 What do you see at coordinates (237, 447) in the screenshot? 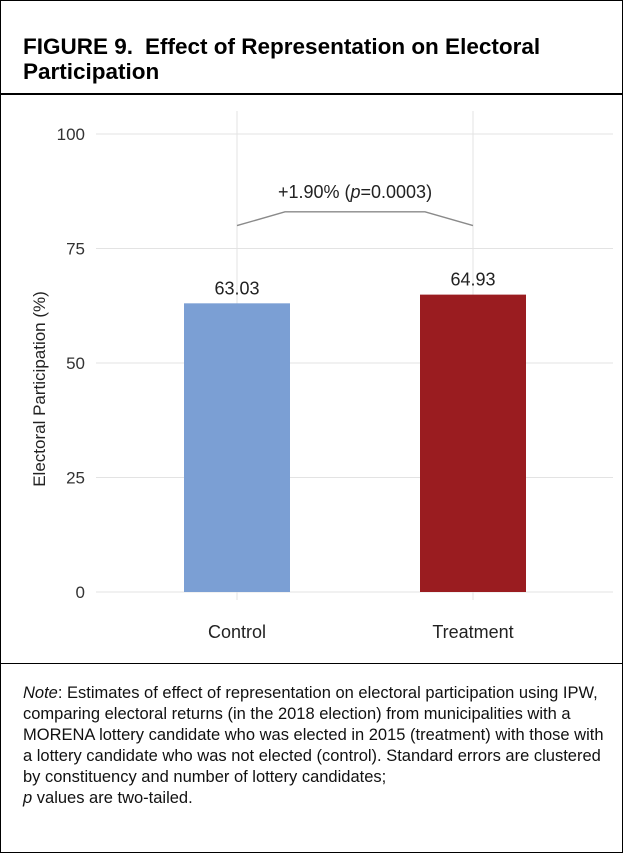
I see `bar-control` at bounding box center [237, 447].